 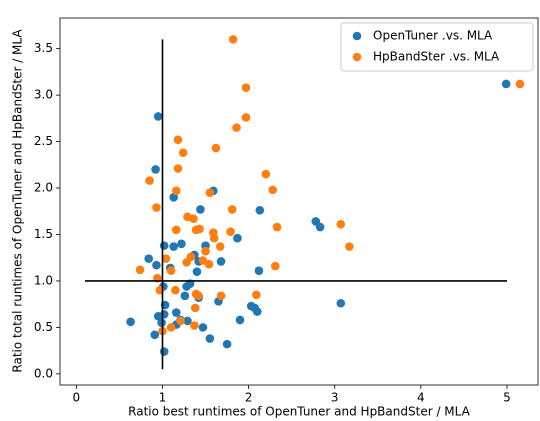 What do you see at coordinates (43, 188) in the screenshot?
I see `y-tick-label: 2.0` at bounding box center [43, 188].